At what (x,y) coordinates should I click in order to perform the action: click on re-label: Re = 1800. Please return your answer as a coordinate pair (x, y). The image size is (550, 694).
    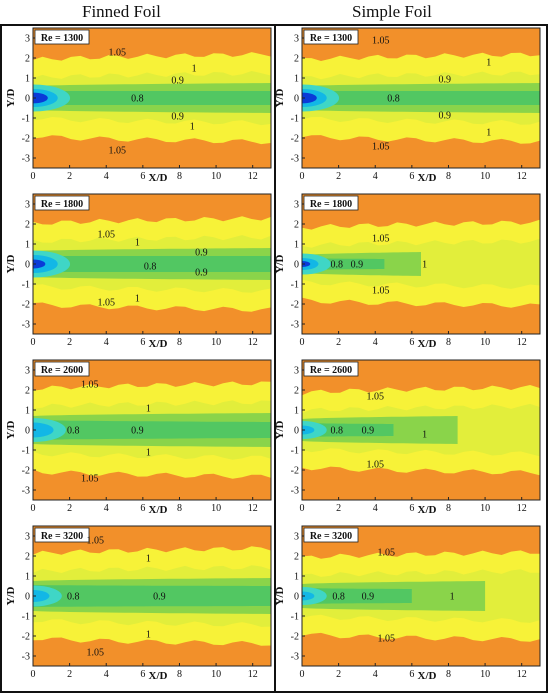
    Looking at the image, I should click on (331, 204).